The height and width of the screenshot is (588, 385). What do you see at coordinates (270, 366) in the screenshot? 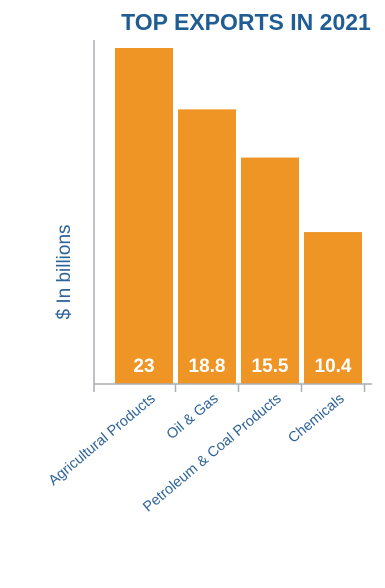
I see `value-label-3: 15.5` at bounding box center [270, 366].